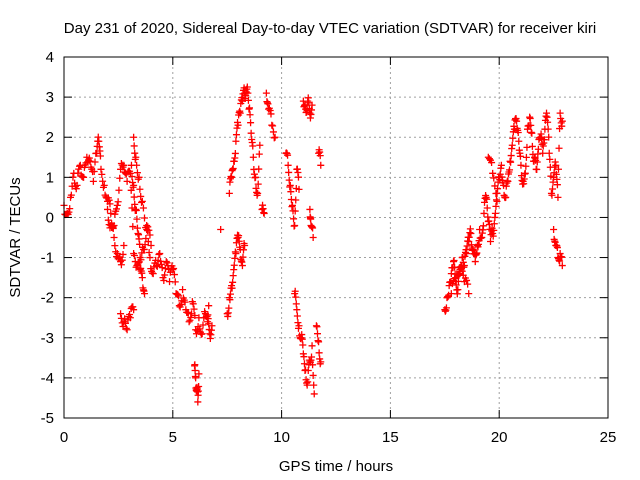 The image size is (640, 480). I want to click on x-tick-label: 10, so click(281, 437).